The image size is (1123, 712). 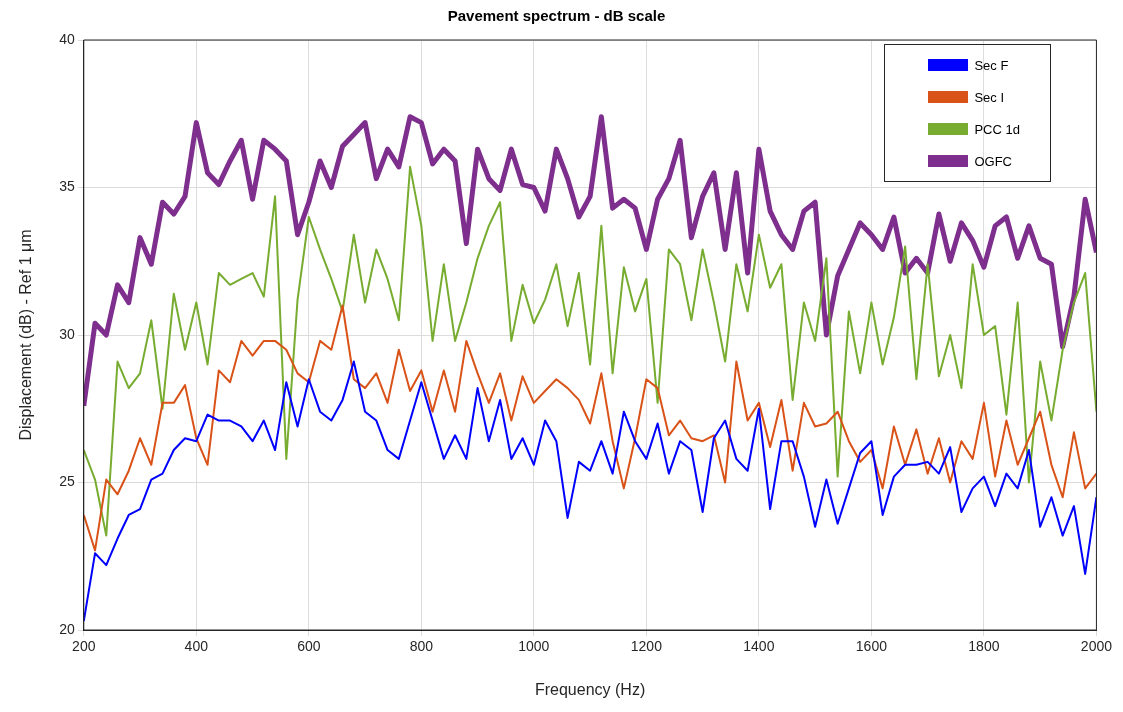 What do you see at coordinates (67, 38) in the screenshot?
I see `y-tick-label: 40` at bounding box center [67, 38].